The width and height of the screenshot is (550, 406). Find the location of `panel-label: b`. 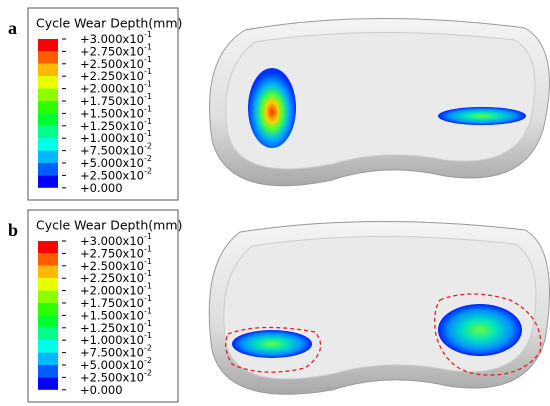

panel-label: b is located at coordinates (13, 230).